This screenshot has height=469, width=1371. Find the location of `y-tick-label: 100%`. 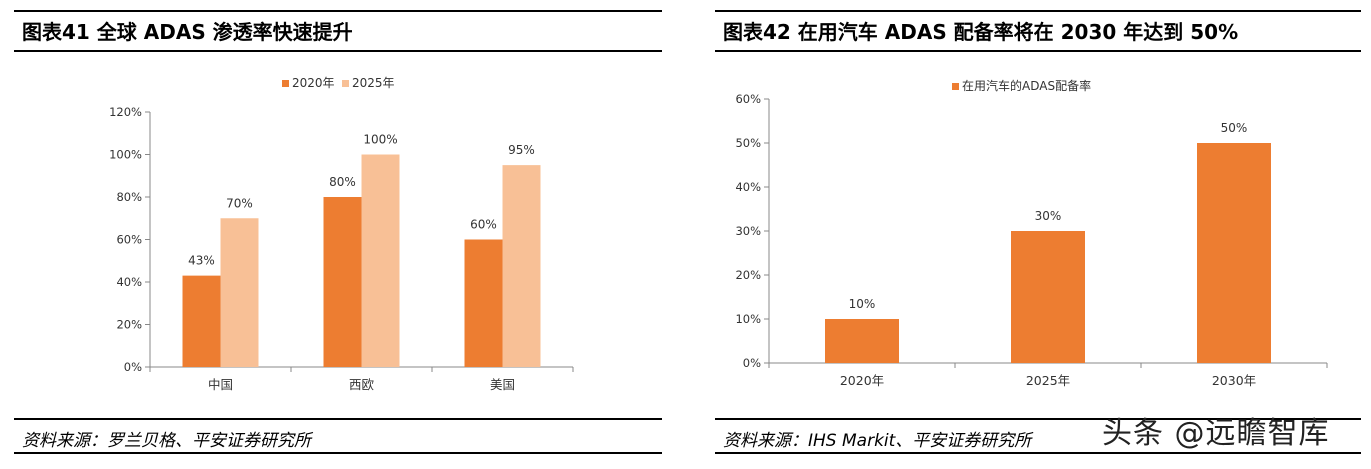

y-tick-label: 100% is located at coordinates (125, 155).